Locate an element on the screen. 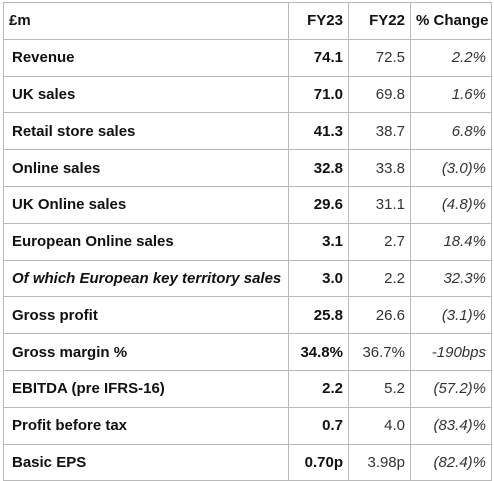  percent-change-value: -190bps is located at coordinates (451, 352).